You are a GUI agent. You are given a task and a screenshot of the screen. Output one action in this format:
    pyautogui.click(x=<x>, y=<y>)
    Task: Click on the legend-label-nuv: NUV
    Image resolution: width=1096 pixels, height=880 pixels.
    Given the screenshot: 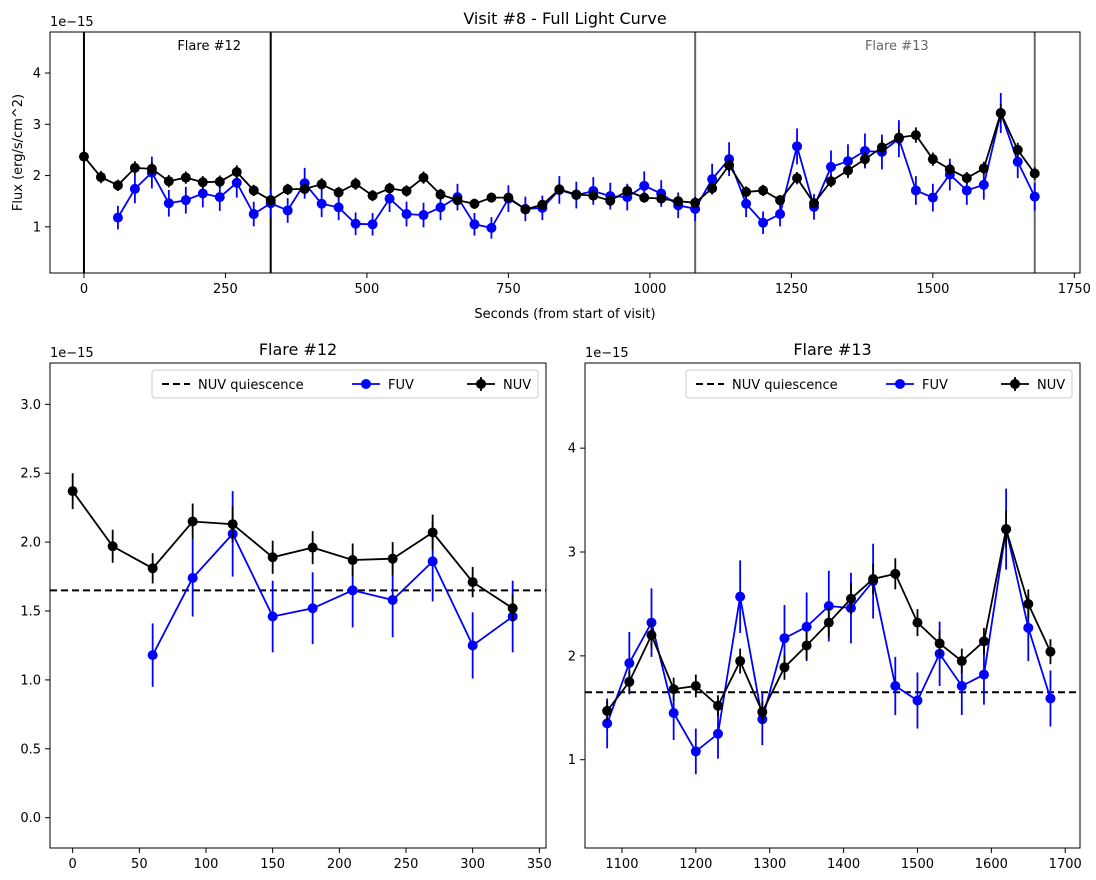 What is the action you would take?
    pyautogui.click(x=1051, y=385)
    